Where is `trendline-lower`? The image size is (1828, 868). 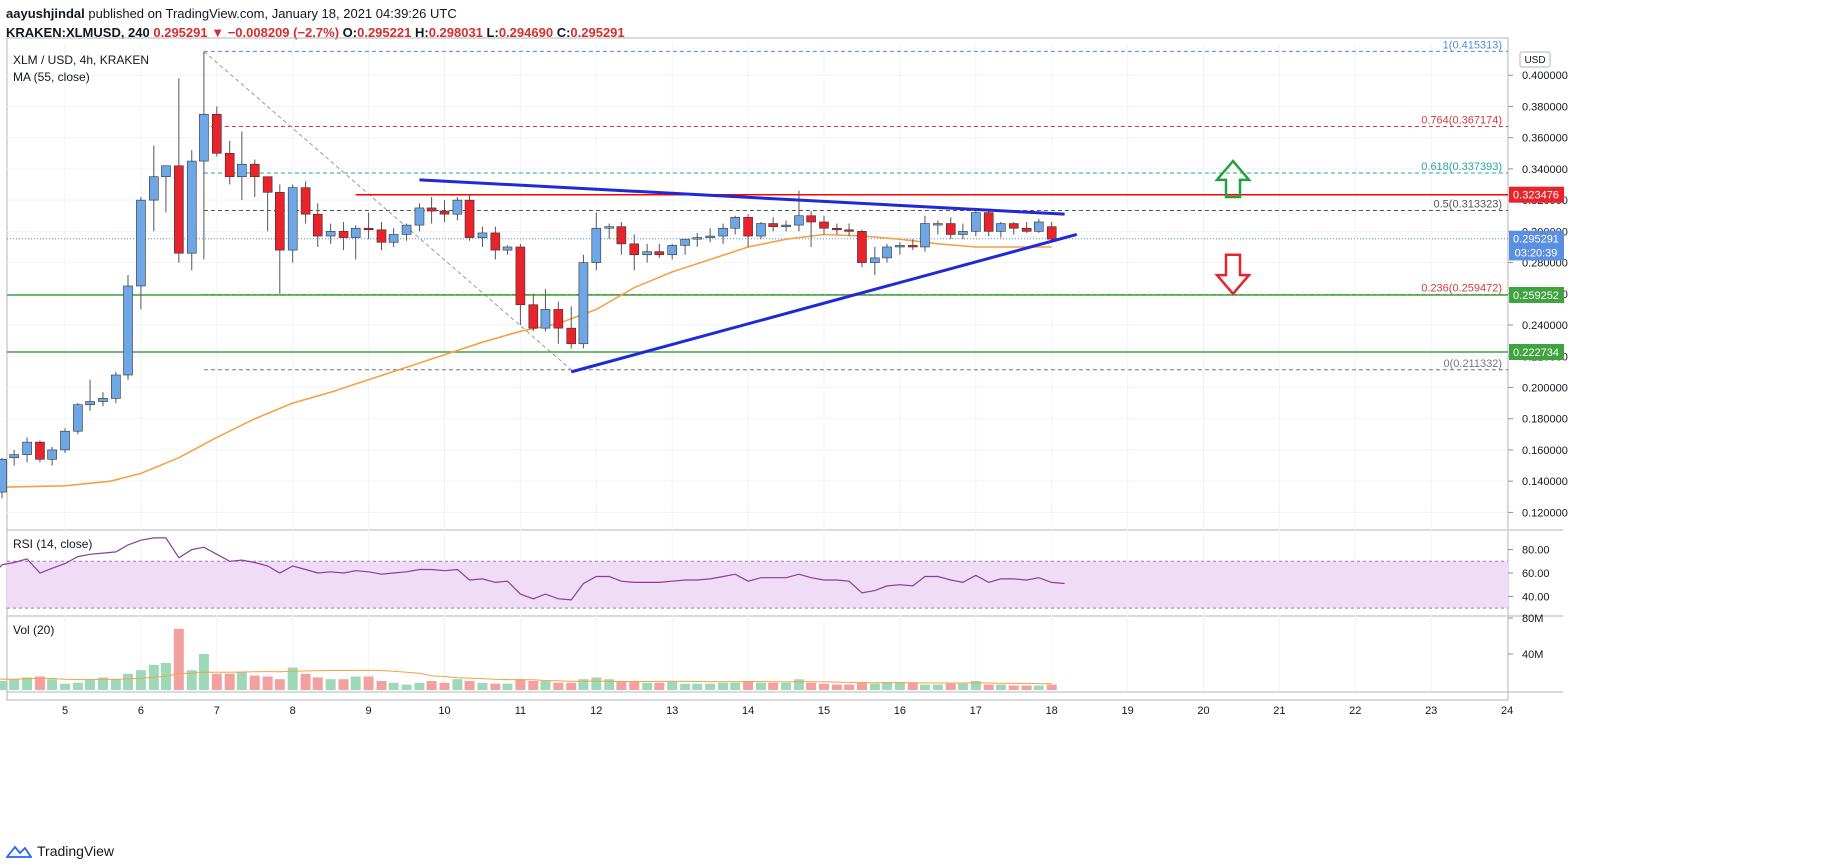
trendline-lower is located at coordinates (824, 303).